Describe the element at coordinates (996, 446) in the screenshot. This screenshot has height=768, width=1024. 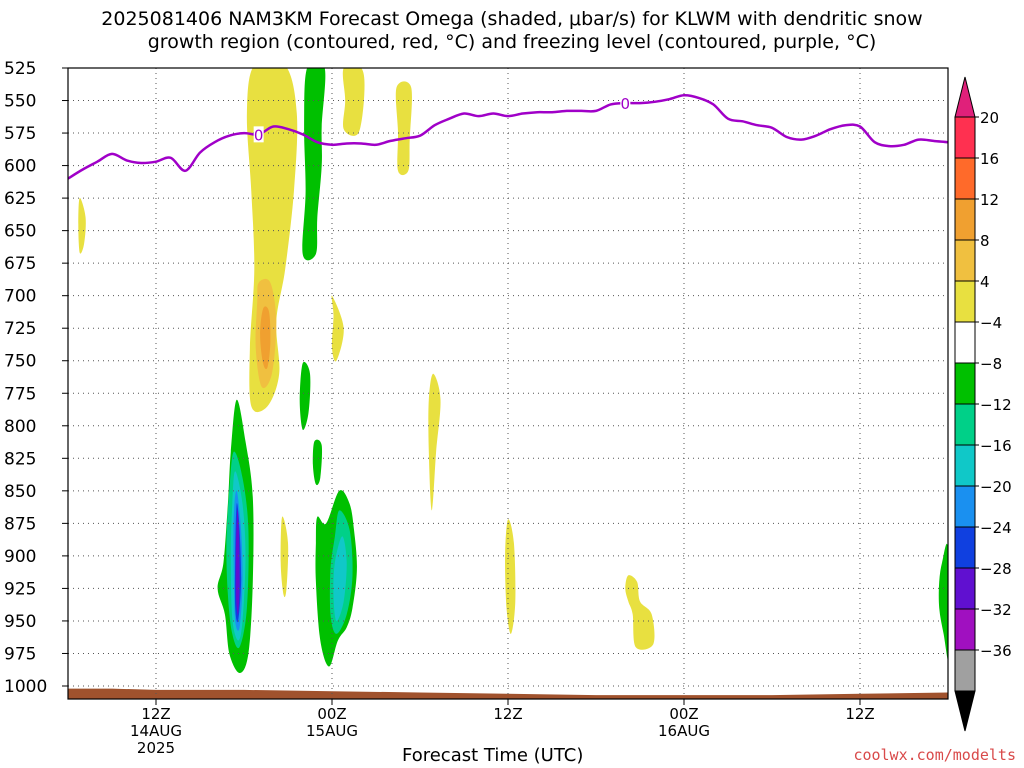
I see `colorbar-label-8: −16` at that location.